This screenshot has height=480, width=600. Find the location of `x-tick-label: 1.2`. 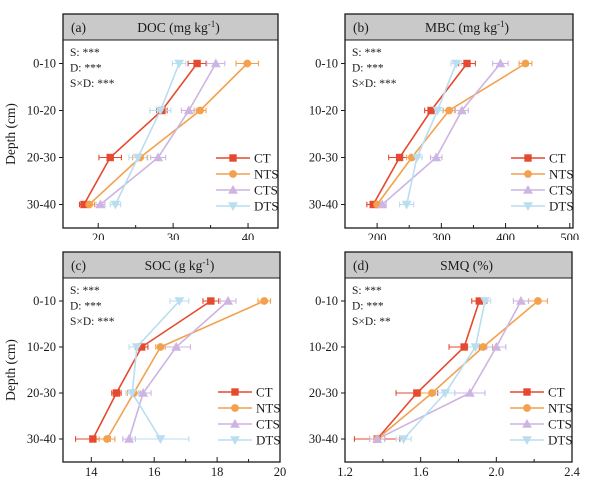

x-tick-label: 1.2 is located at coordinates (345, 472).